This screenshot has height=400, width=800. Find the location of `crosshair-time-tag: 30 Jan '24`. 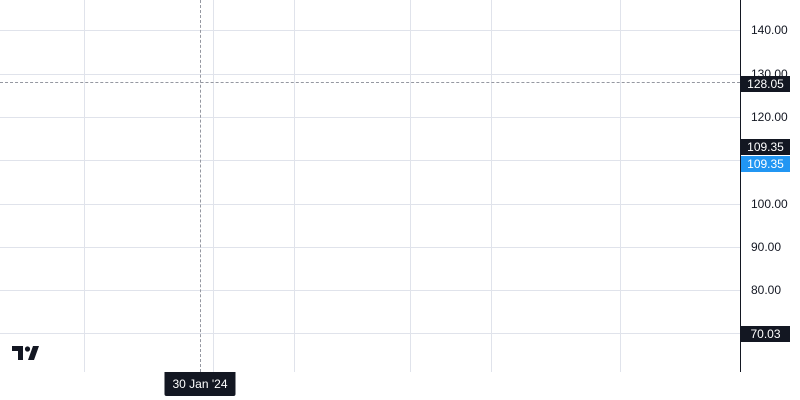

crosshair-time-tag: 30 Jan '24 is located at coordinates (200, 384).